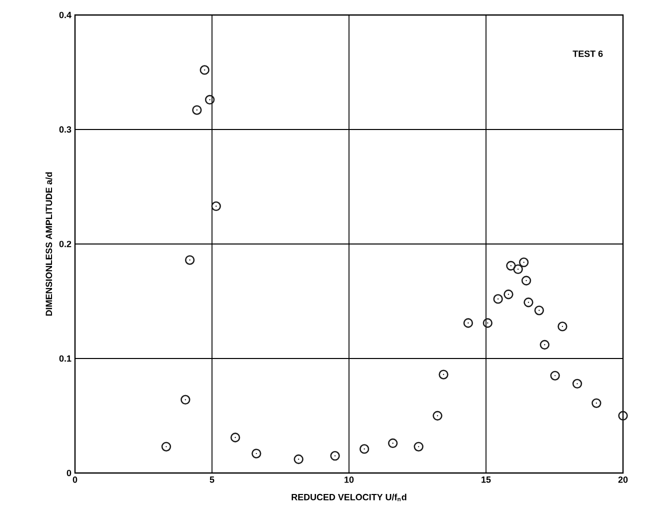 The height and width of the screenshot is (528, 648). What do you see at coordinates (75, 479) in the screenshot?
I see `x-tick-label: 0` at bounding box center [75, 479].